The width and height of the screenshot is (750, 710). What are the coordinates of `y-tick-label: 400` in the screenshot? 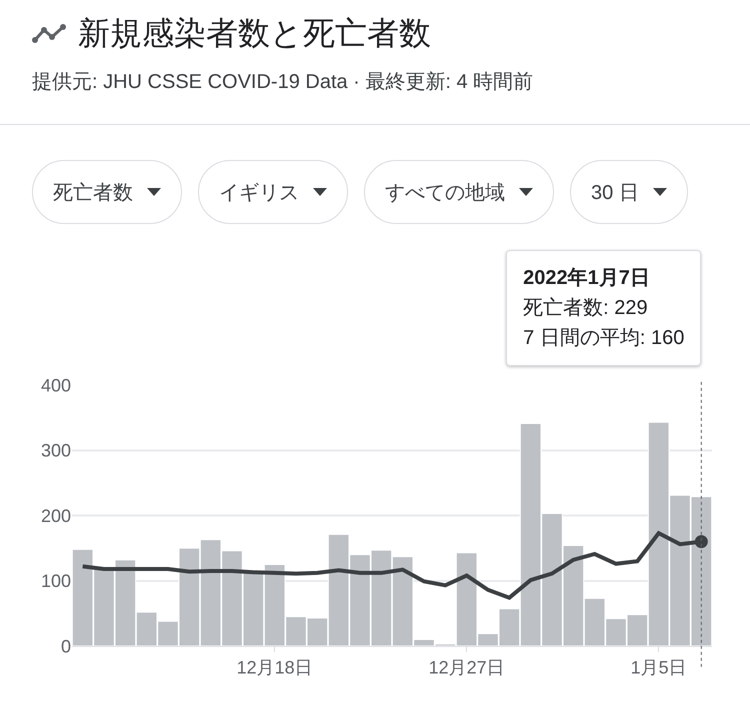 It's located at (55, 385).